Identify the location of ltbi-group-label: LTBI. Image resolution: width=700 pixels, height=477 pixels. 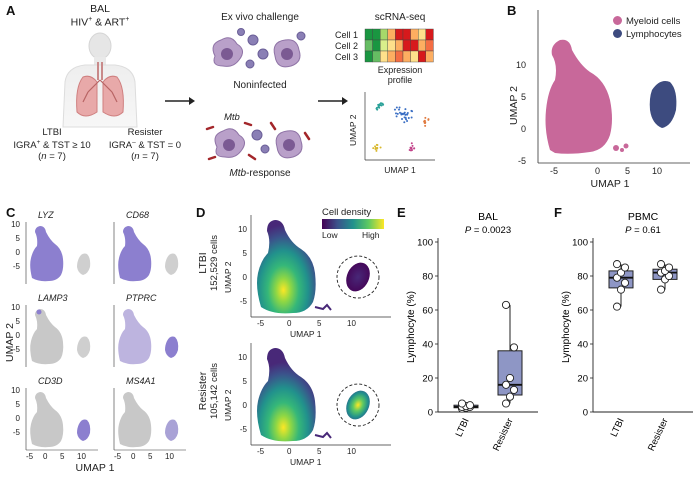
(52, 132).